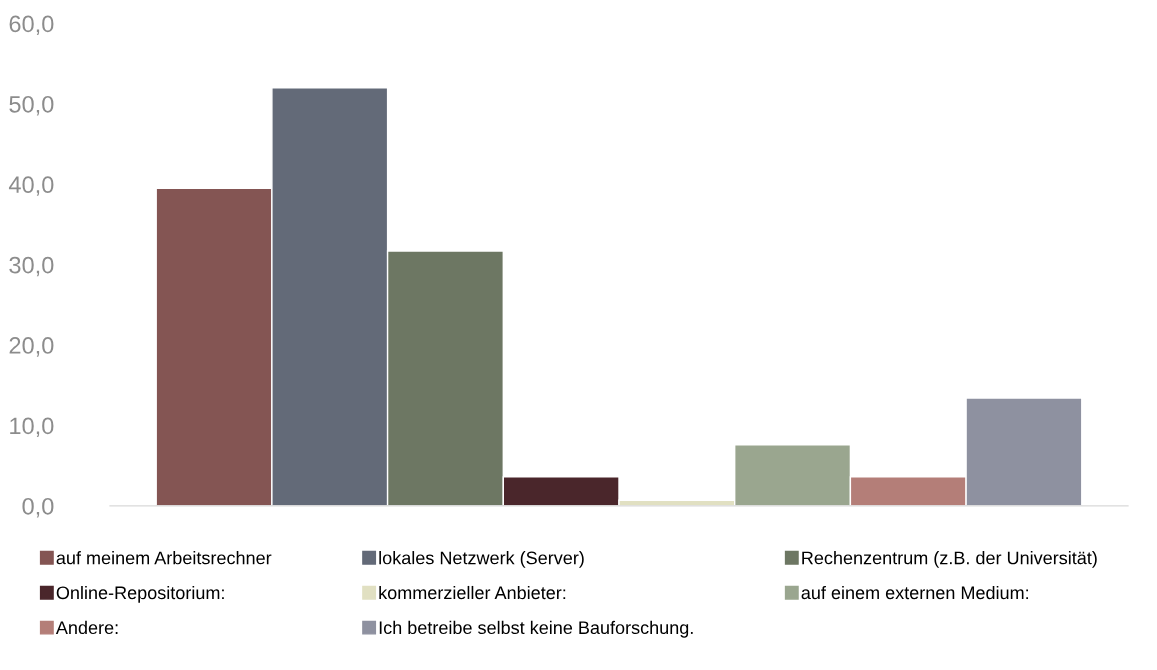 The width and height of the screenshot is (1157, 670). Describe the element at coordinates (31, 105) in the screenshot. I see `y-tick-label: 50,0` at that location.